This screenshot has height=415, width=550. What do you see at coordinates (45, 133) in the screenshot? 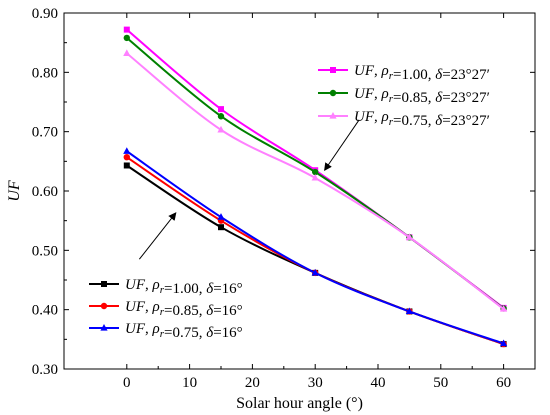
I see `y-tick-label: 0.70` at bounding box center [45, 133].